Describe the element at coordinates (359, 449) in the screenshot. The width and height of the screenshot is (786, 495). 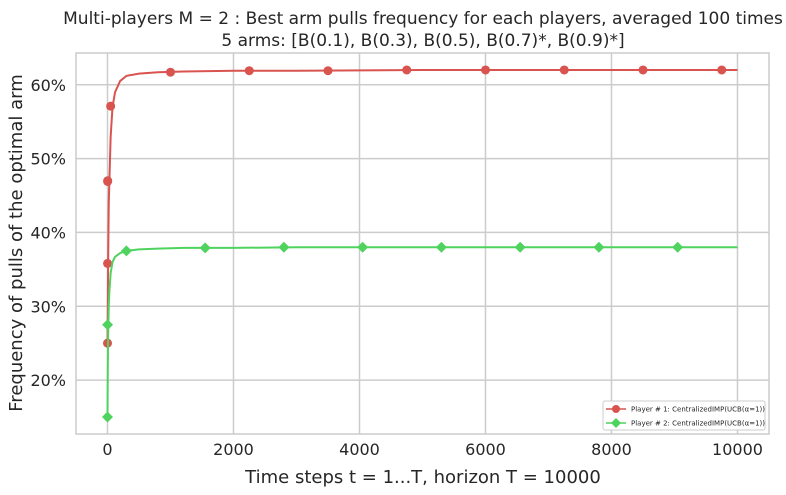
I see `x-tick-label: 4000` at that location.